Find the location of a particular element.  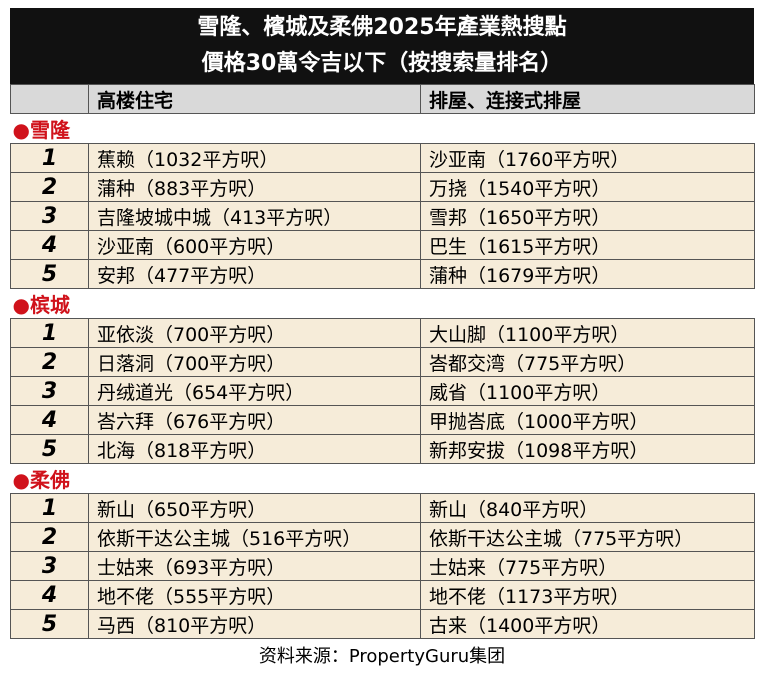

highrise-cell: 马西（810平方呎） is located at coordinates (254, 624).